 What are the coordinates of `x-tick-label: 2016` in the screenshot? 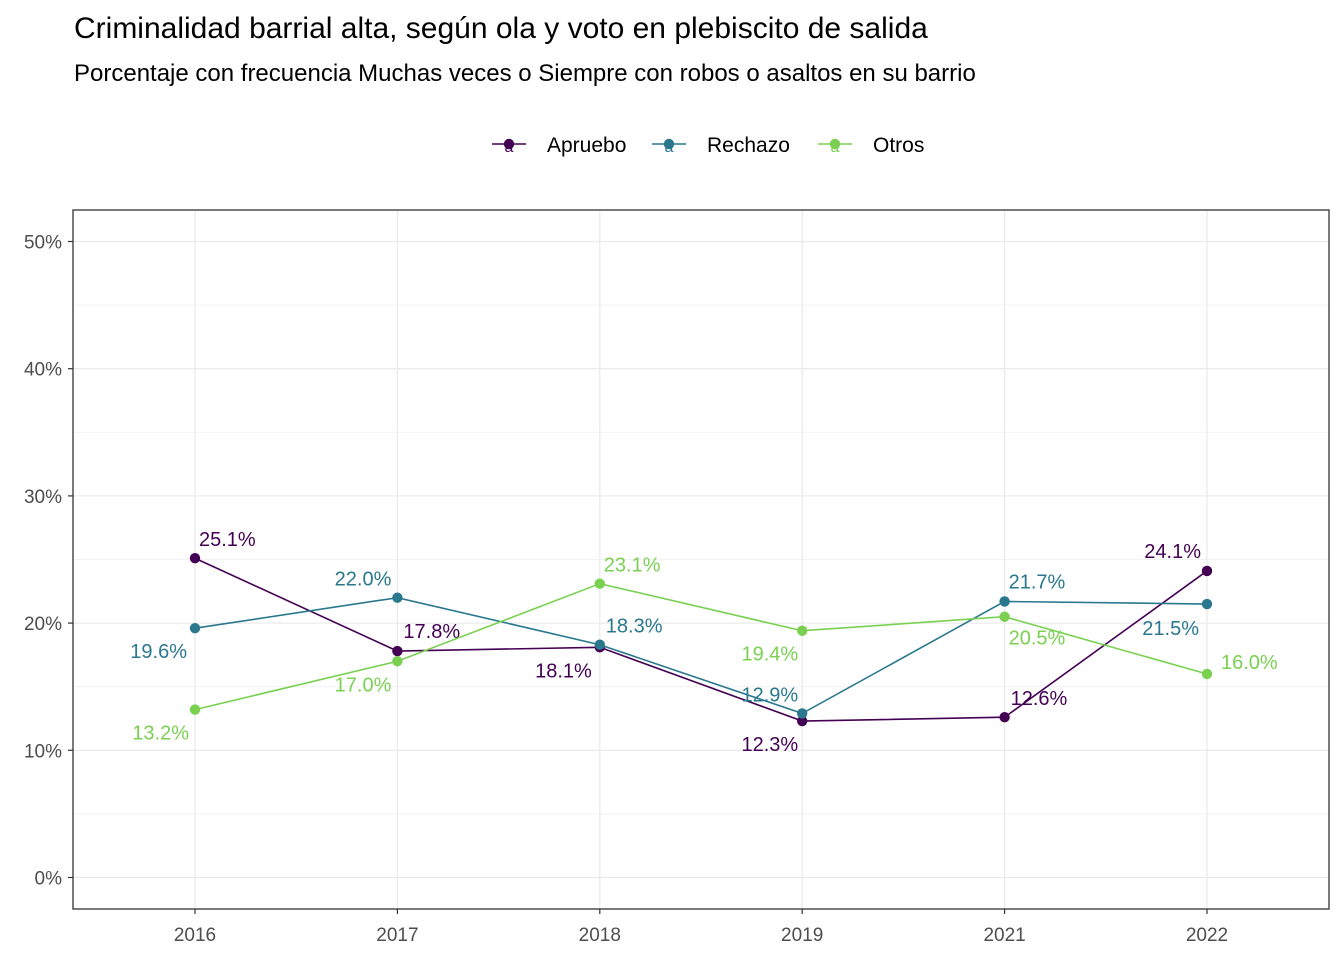 It's located at (195, 935).